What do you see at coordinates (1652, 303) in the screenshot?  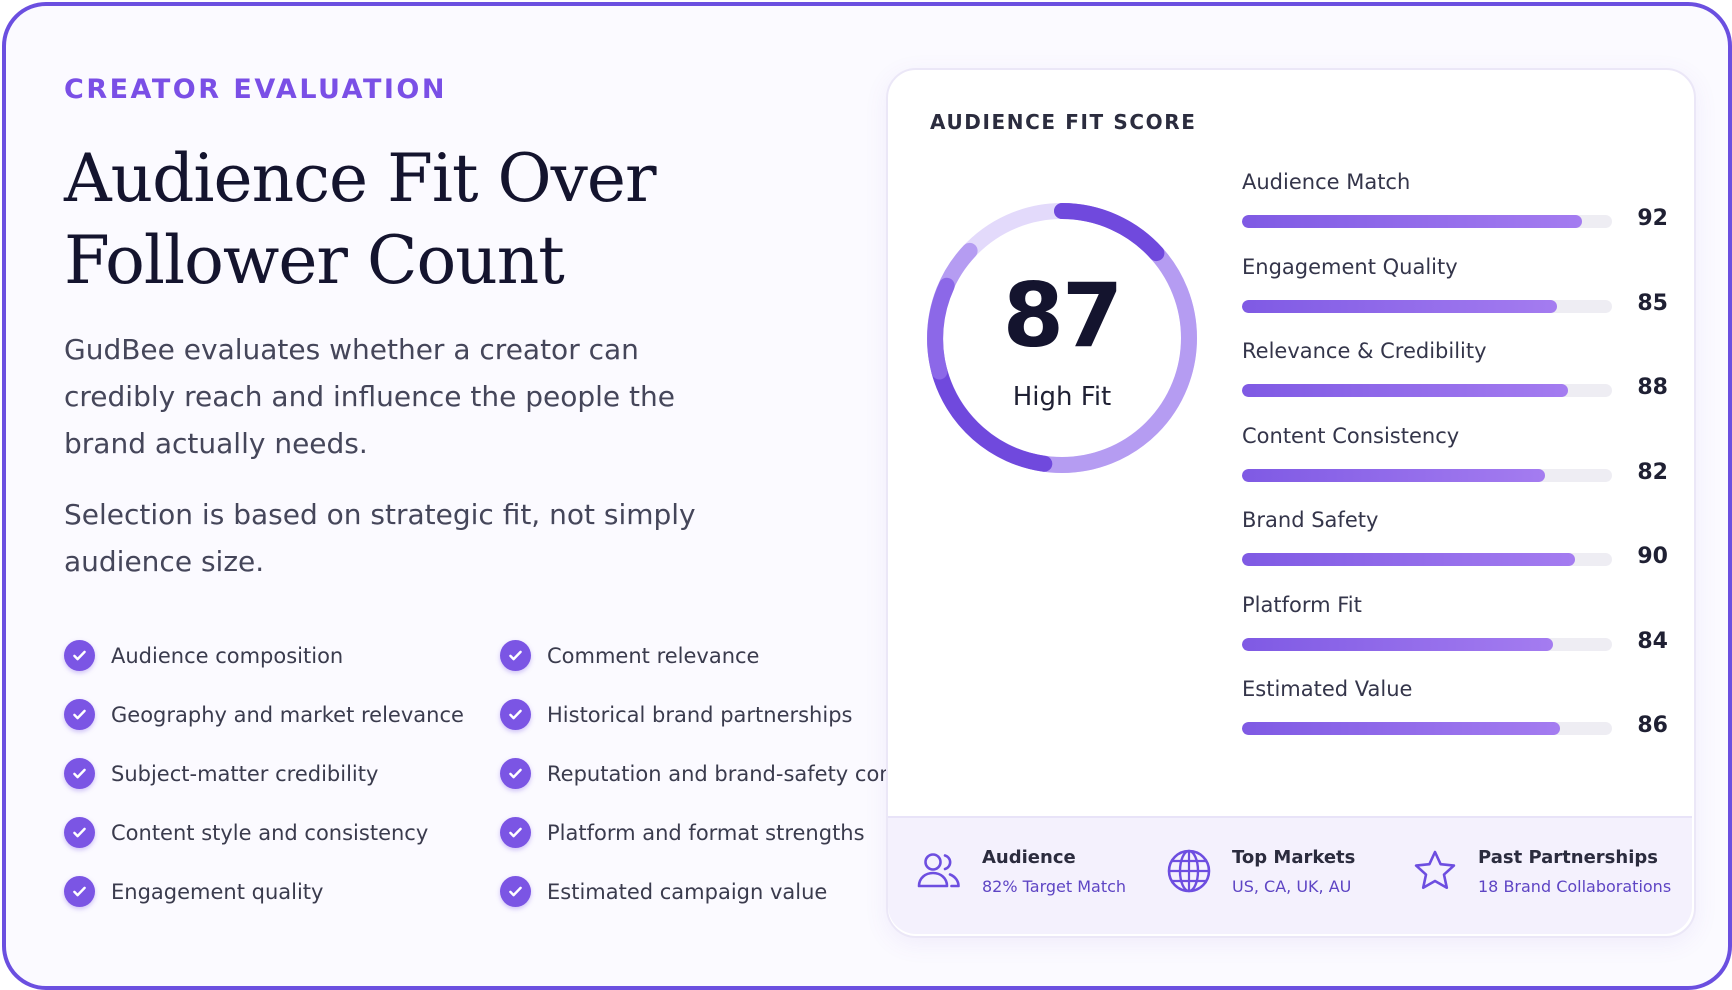 I see `metric-value: 85` at bounding box center [1652, 303].